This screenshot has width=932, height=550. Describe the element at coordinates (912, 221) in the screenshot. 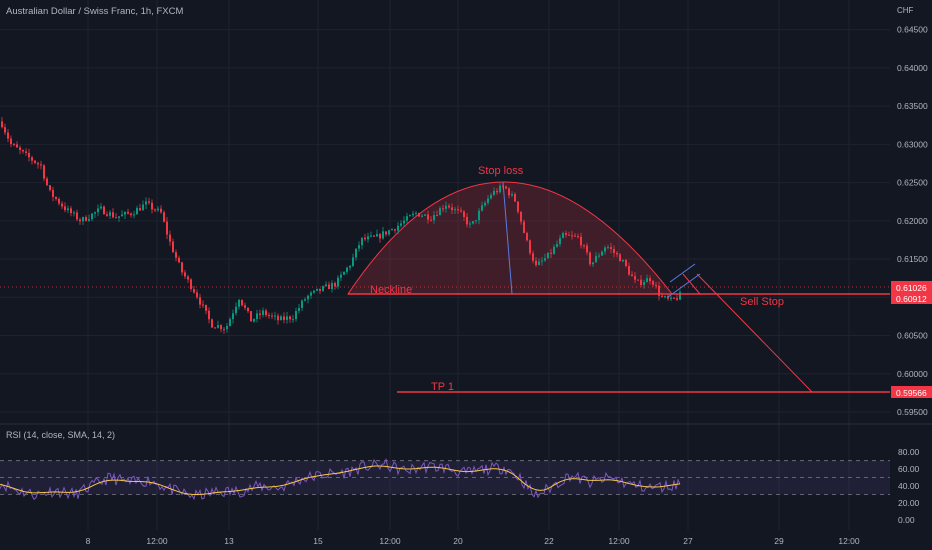

I see `price-tick-label: 0.62000` at that location.